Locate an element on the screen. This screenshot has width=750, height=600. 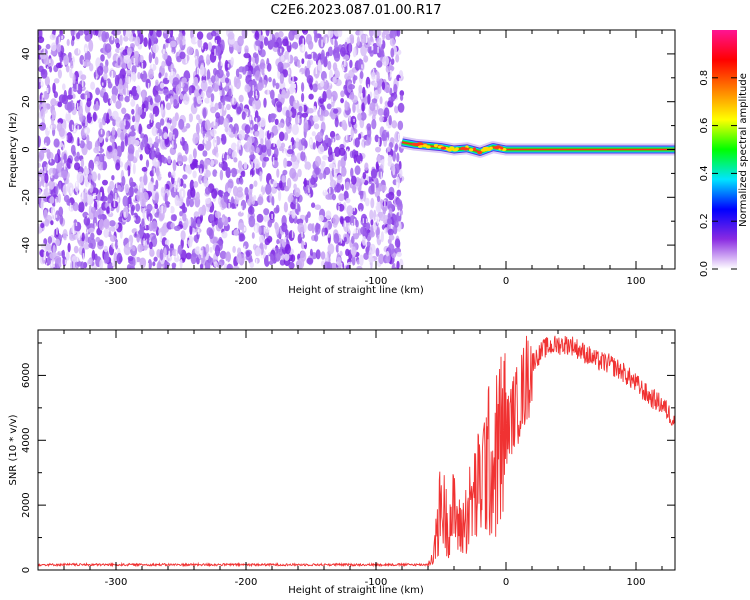
spectrogram-xtick-label: -200 is located at coordinates (246, 281).